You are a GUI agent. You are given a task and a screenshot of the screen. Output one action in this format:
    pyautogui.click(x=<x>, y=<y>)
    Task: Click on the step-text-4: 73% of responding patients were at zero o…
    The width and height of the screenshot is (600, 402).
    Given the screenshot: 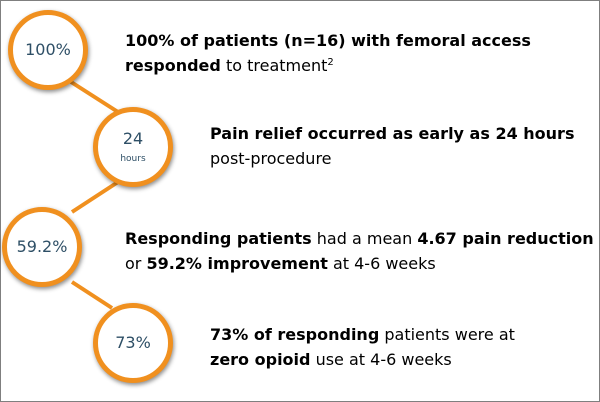 What is the action you would take?
    pyautogui.click(x=362, y=347)
    